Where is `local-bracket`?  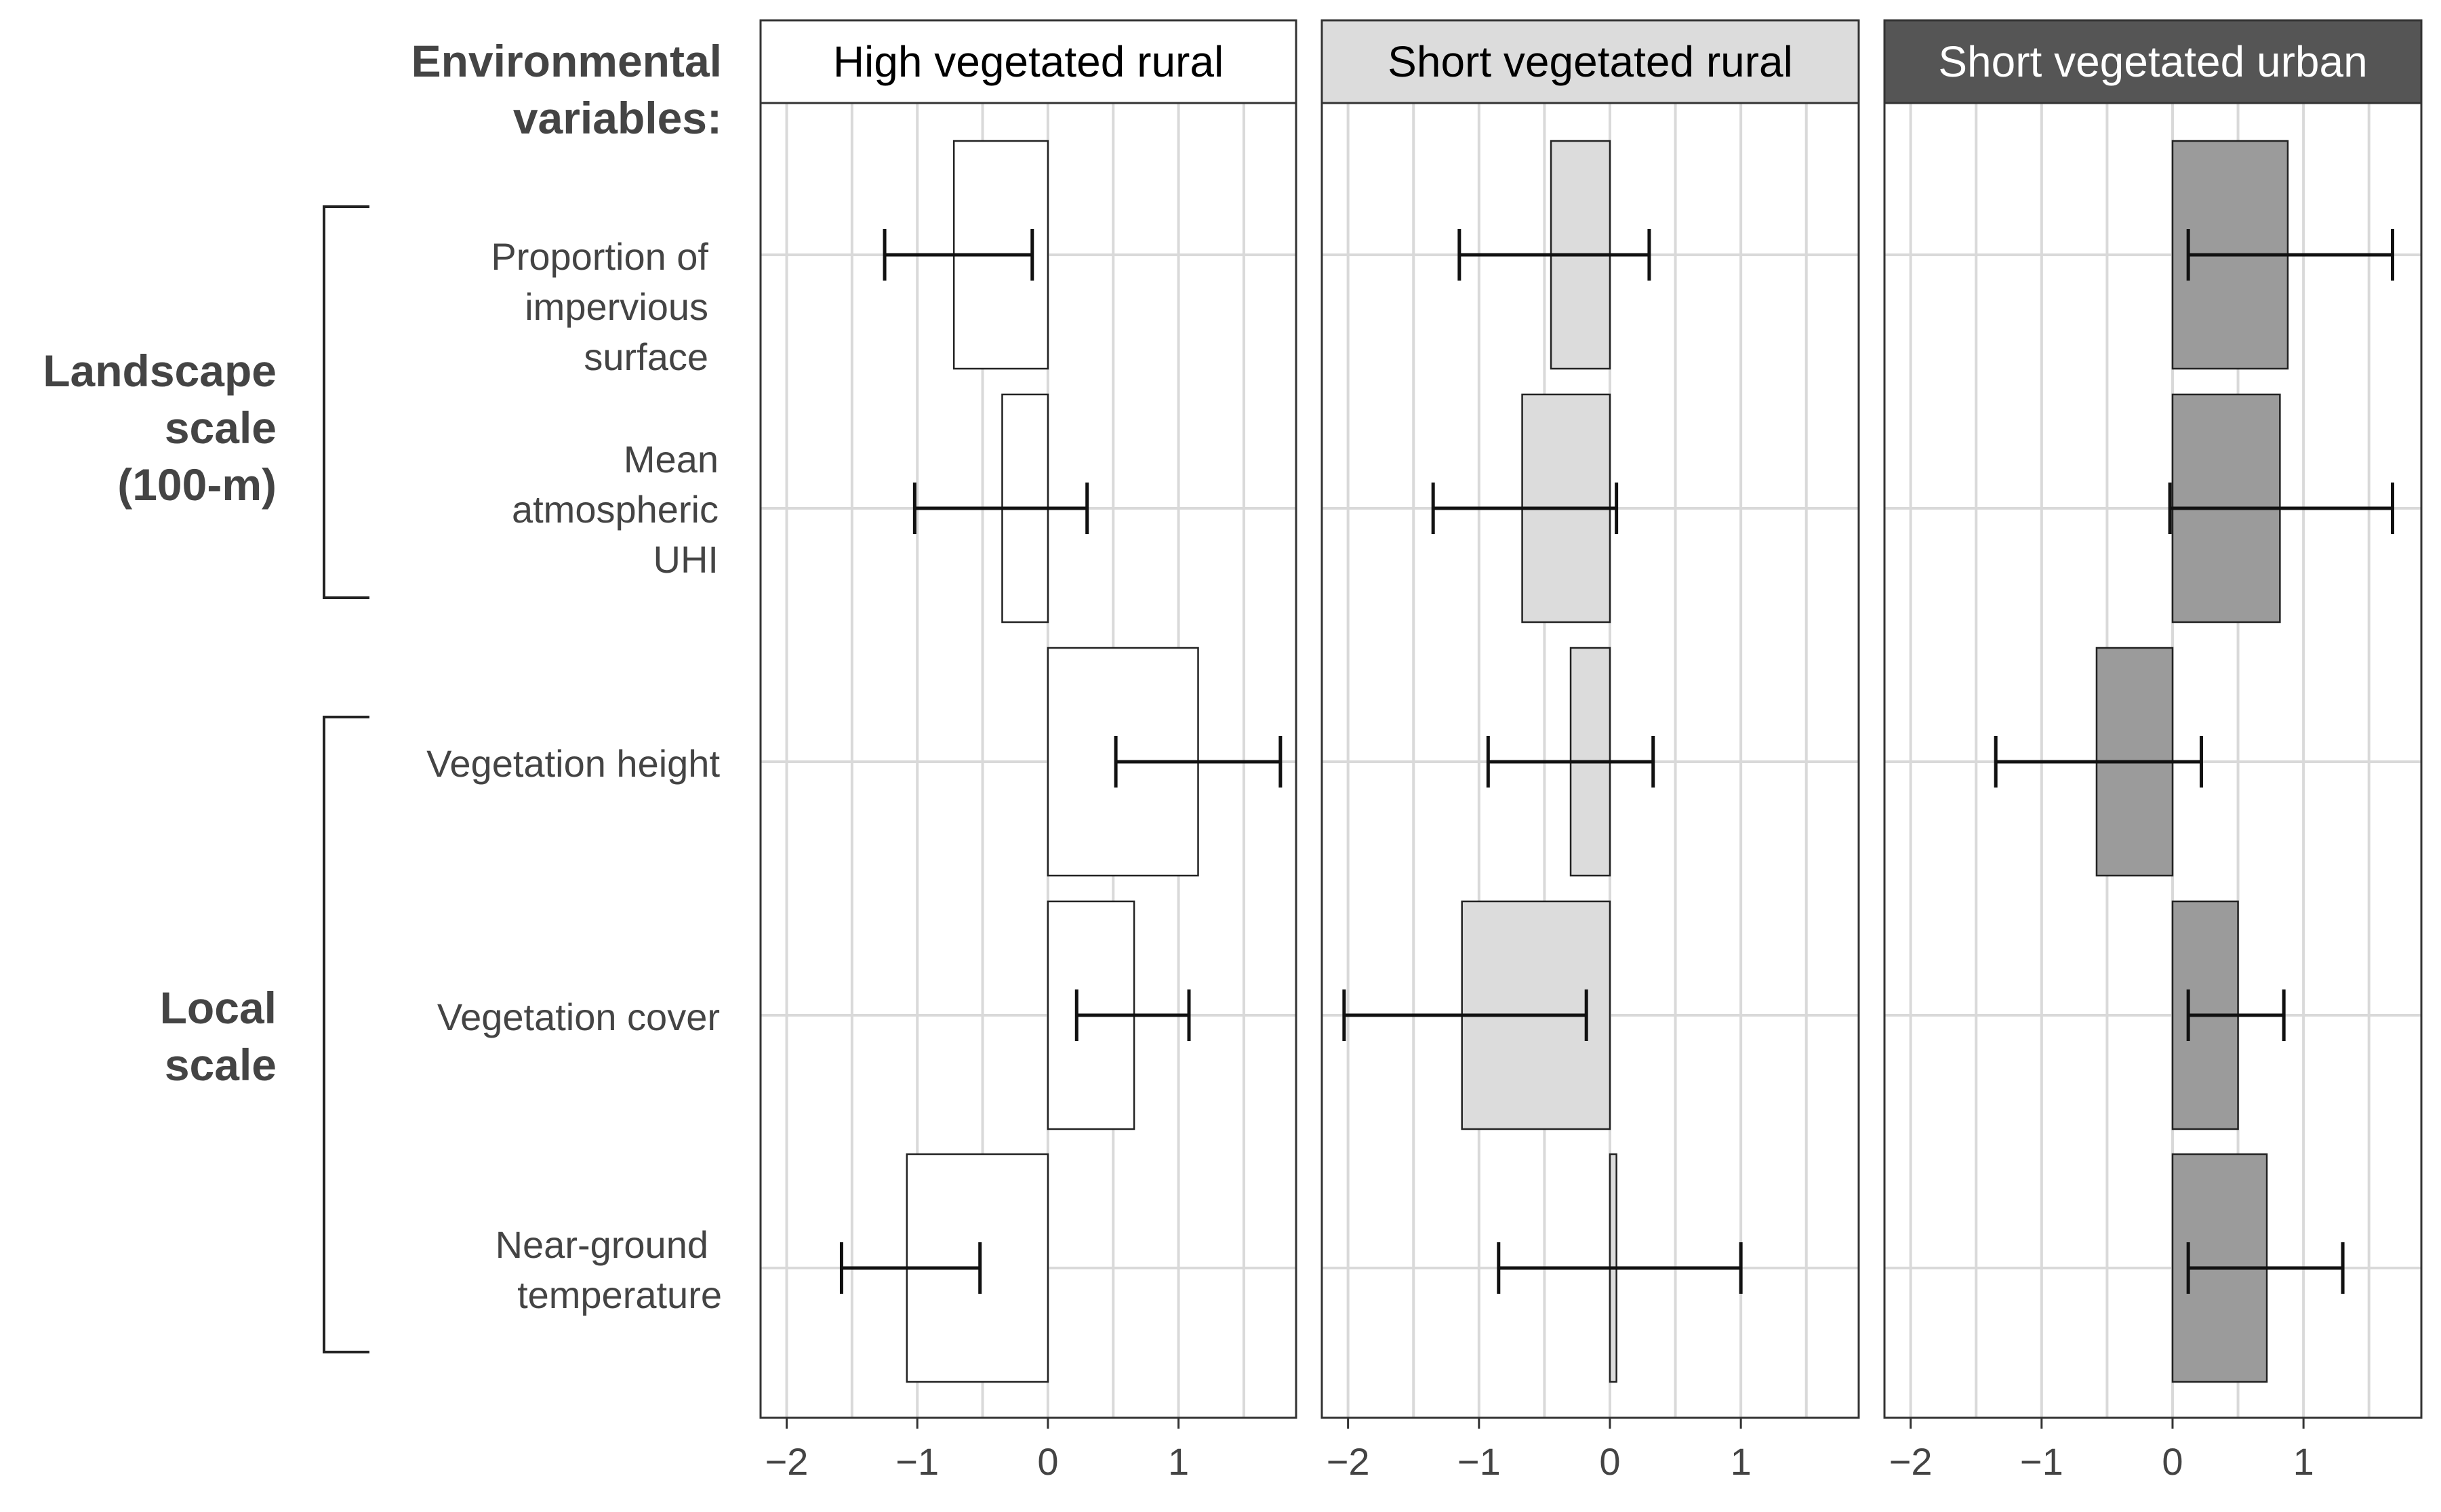
local-bracket is located at coordinates (346, 1034).